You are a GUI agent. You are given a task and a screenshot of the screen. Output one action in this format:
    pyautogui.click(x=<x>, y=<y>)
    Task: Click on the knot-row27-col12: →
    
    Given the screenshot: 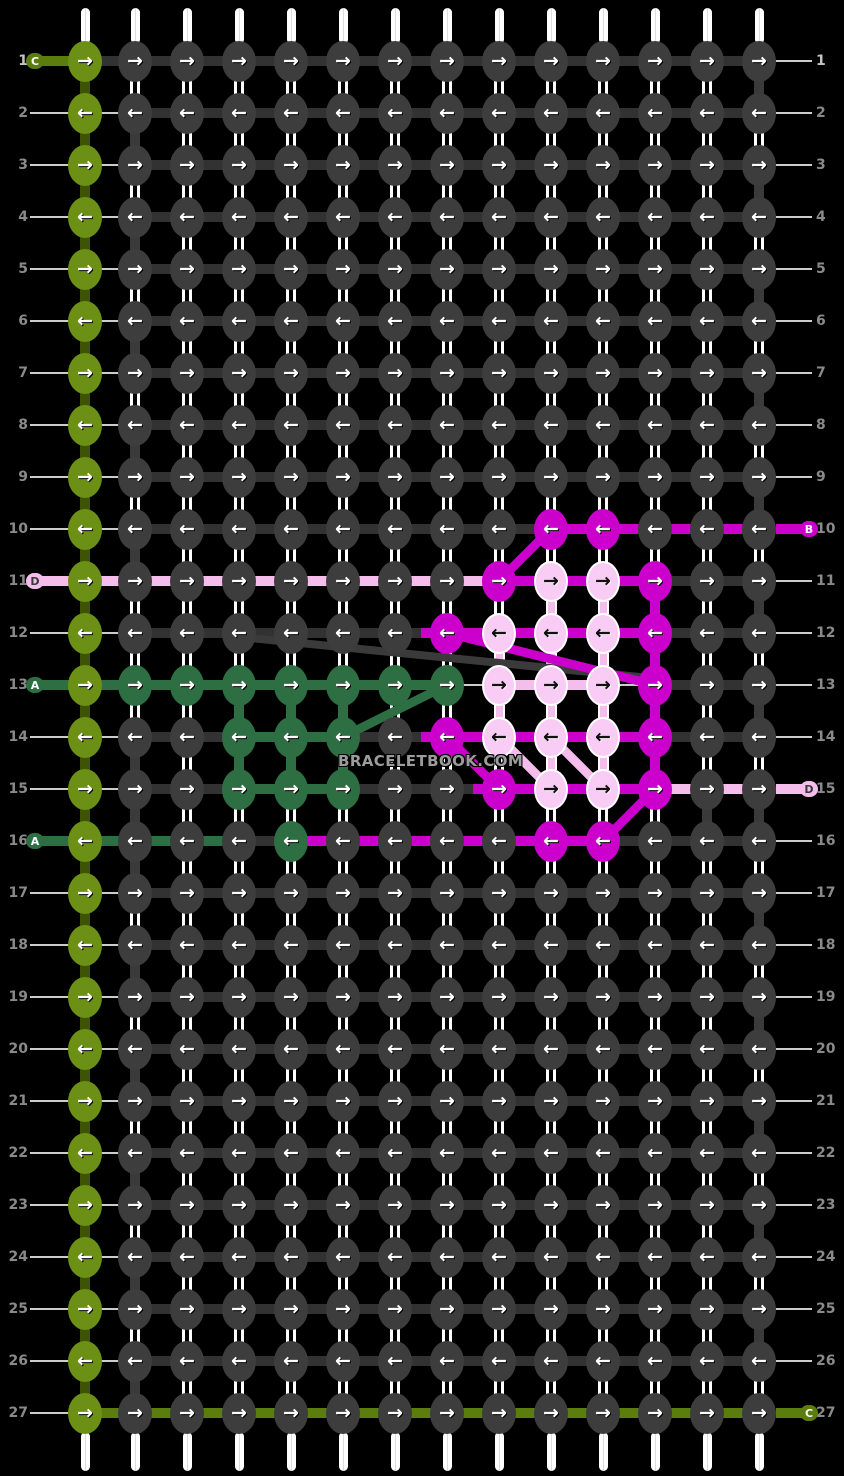 What is the action you would take?
    pyautogui.click(x=655, y=1413)
    